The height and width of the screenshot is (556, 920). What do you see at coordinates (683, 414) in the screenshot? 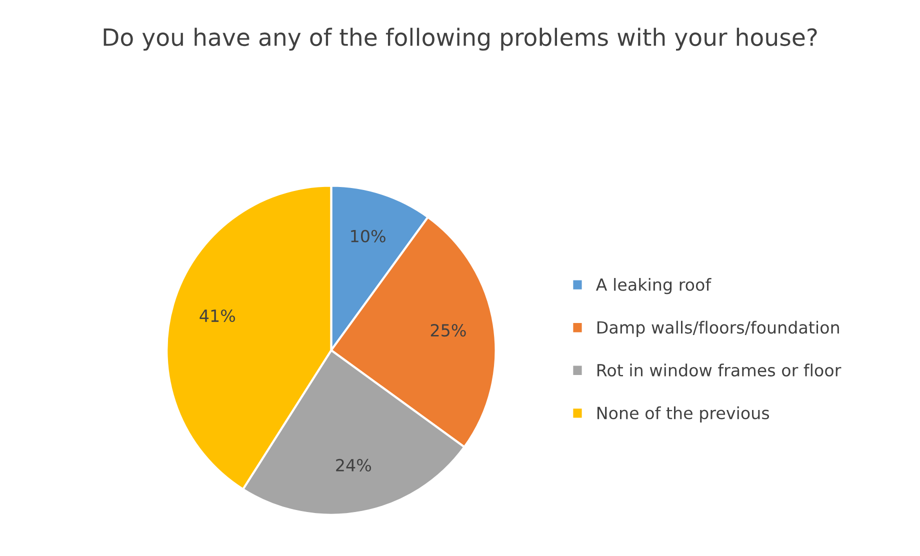
I see `legend-label: None of the previous` at bounding box center [683, 414].